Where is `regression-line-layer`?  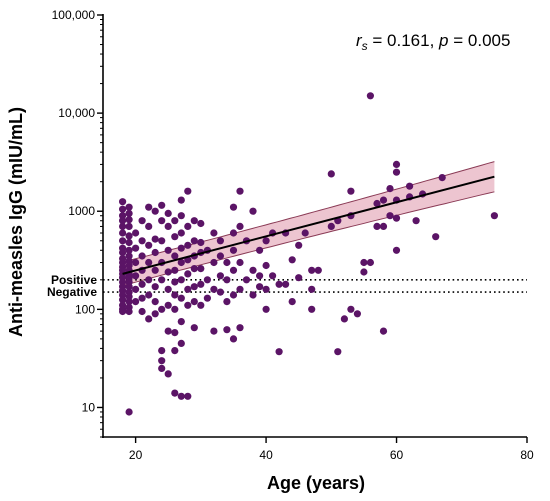 regression-line-layer is located at coordinates (308, 225).